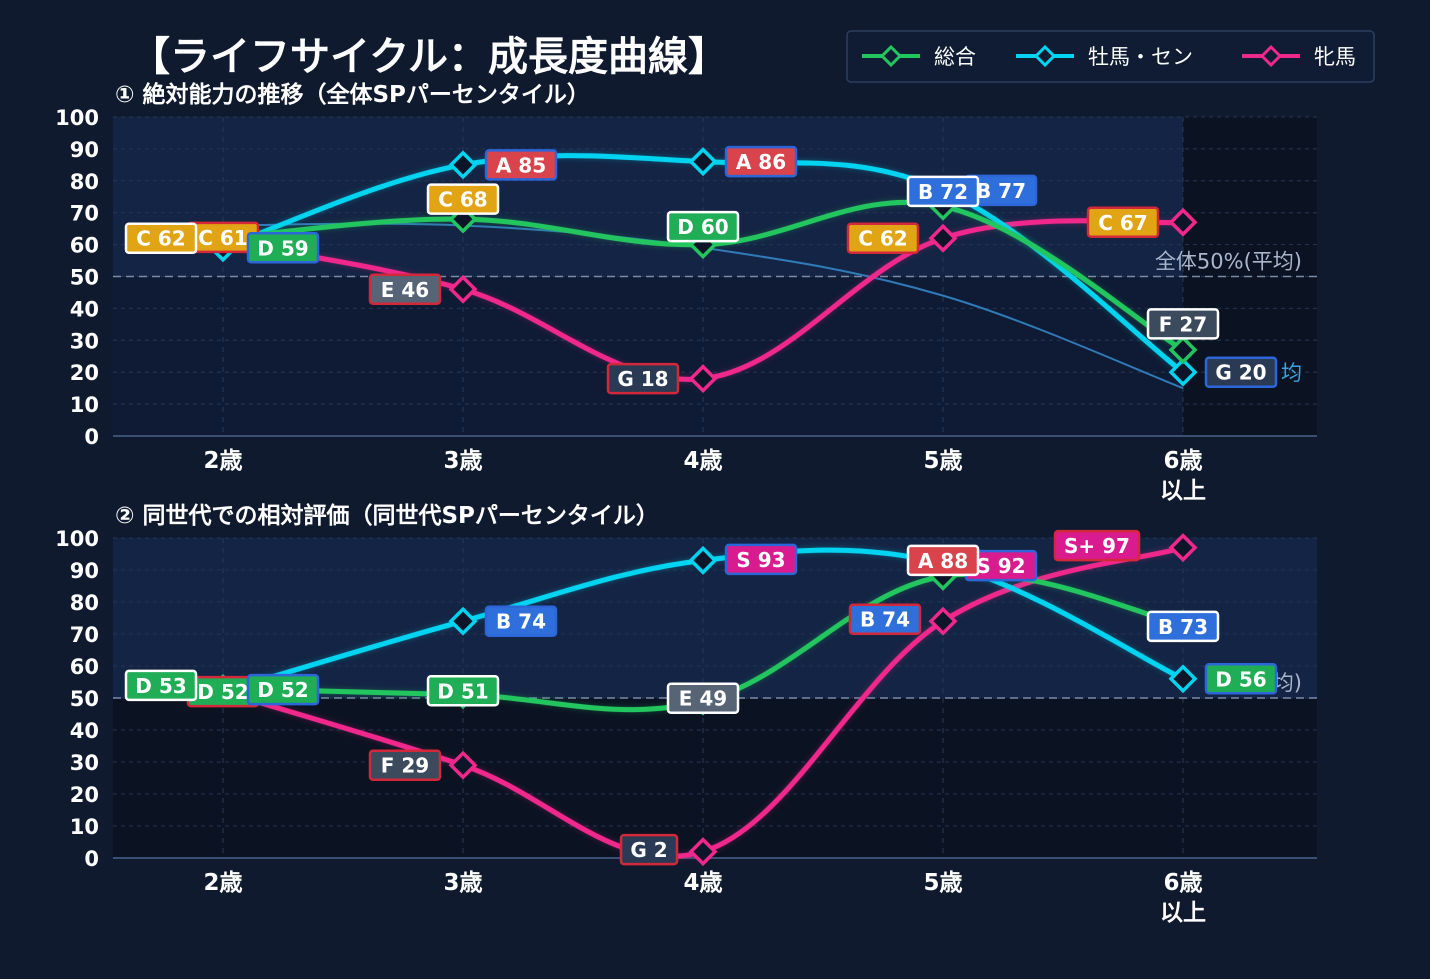  I want to click on data-label-filly: F 29, so click(405, 765).